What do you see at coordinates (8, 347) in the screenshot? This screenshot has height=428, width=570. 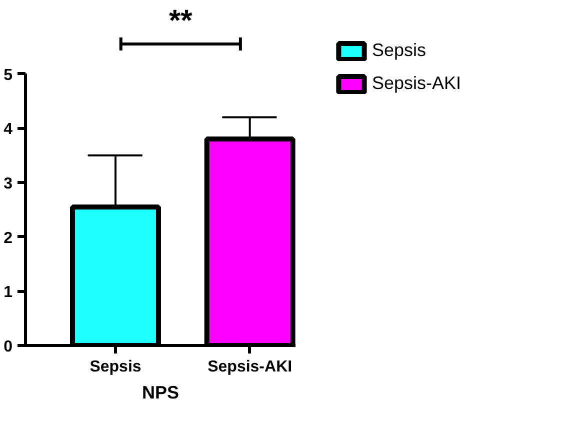 I see `y-tick-label: 0` at bounding box center [8, 347].